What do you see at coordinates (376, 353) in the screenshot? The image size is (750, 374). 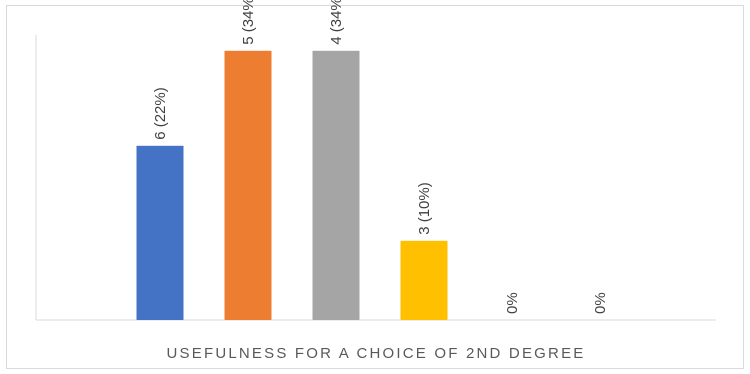 I see `x-axis-title: USEFULNESS FOR A CHOICE OF 2ND DEGREE` at bounding box center [376, 353].